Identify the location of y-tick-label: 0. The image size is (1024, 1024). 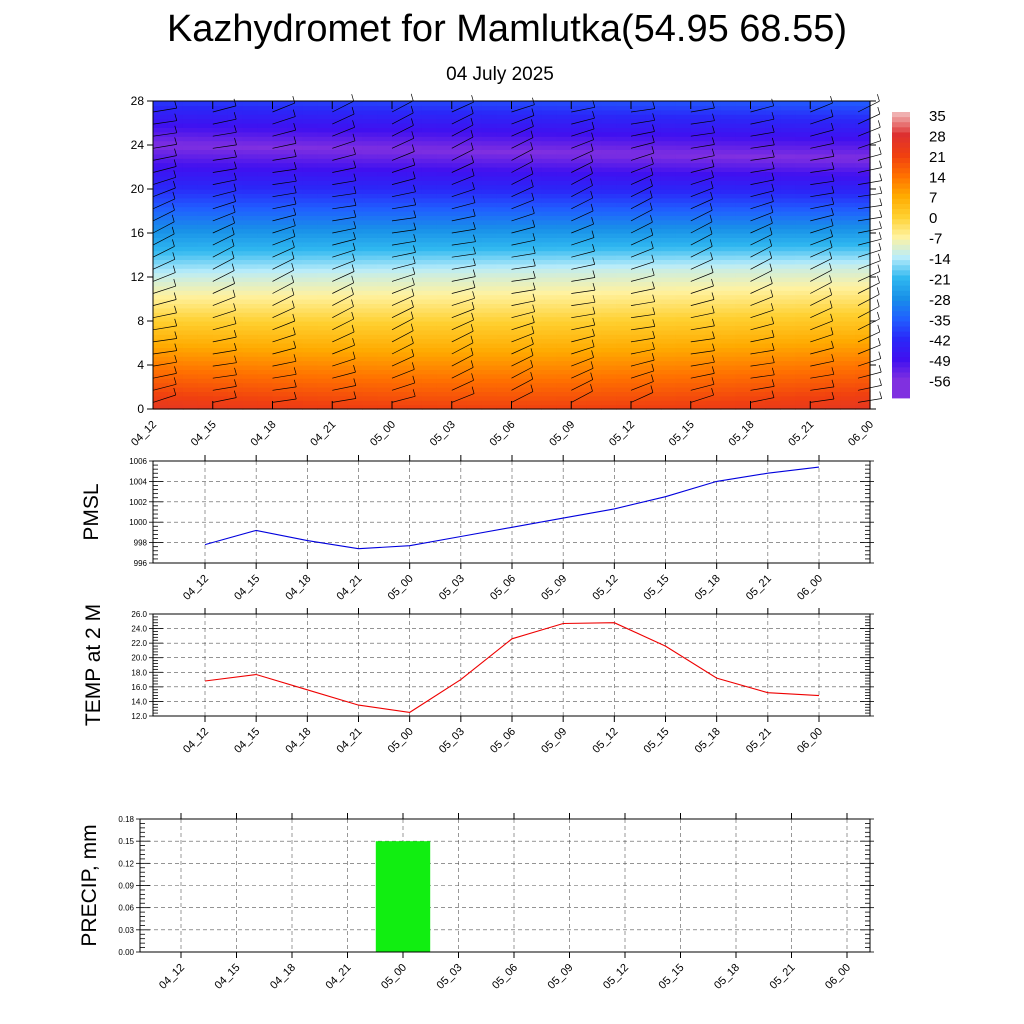
(140, 409).